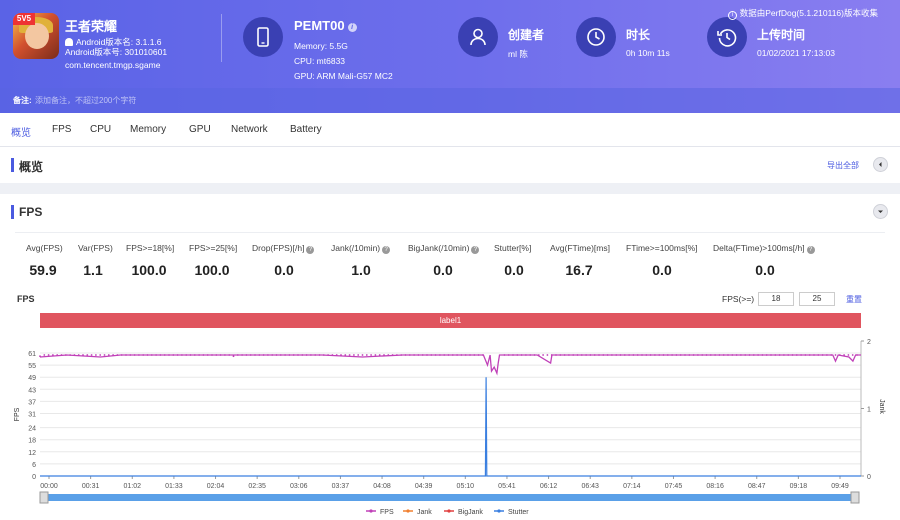 This screenshot has width=900, height=520. Describe the element at coordinates (321, 46) in the screenshot. I see `device-memory: Memory: 5.5G` at that location.